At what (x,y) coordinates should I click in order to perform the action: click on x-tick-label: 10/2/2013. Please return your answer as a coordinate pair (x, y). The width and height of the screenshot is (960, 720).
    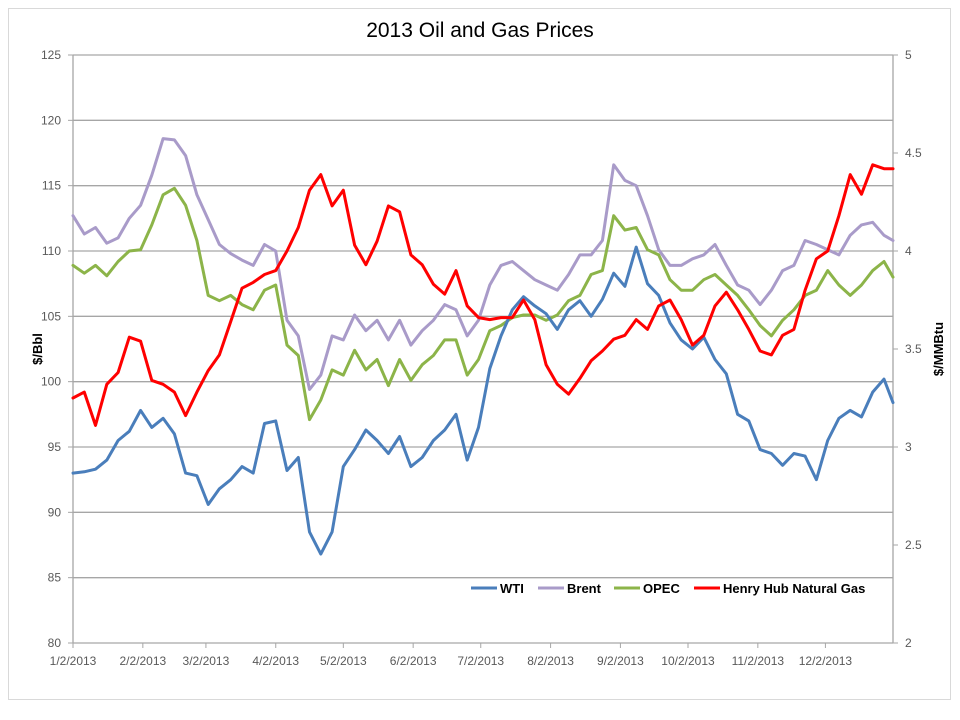
    Looking at the image, I should click on (688, 661).